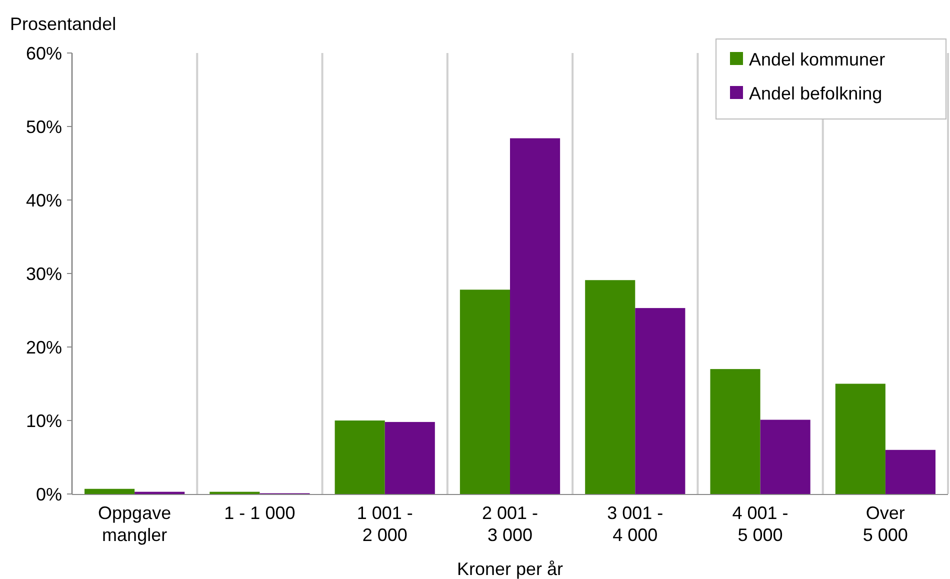 The image size is (950, 579). Describe the element at coordinates (63, 24) in the screenshot. I see `y-axis-title: Prosentandel` at that location.